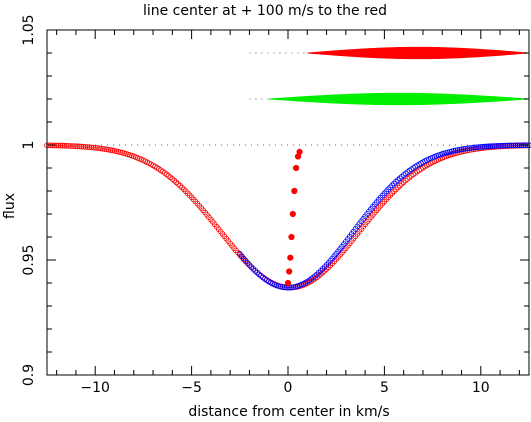 Image resolution: width=531 pixels, height=422 pixels. Describe the element at coordinates (29, 145) in the screenshot. I see `y-tick-label: 1` at that location.